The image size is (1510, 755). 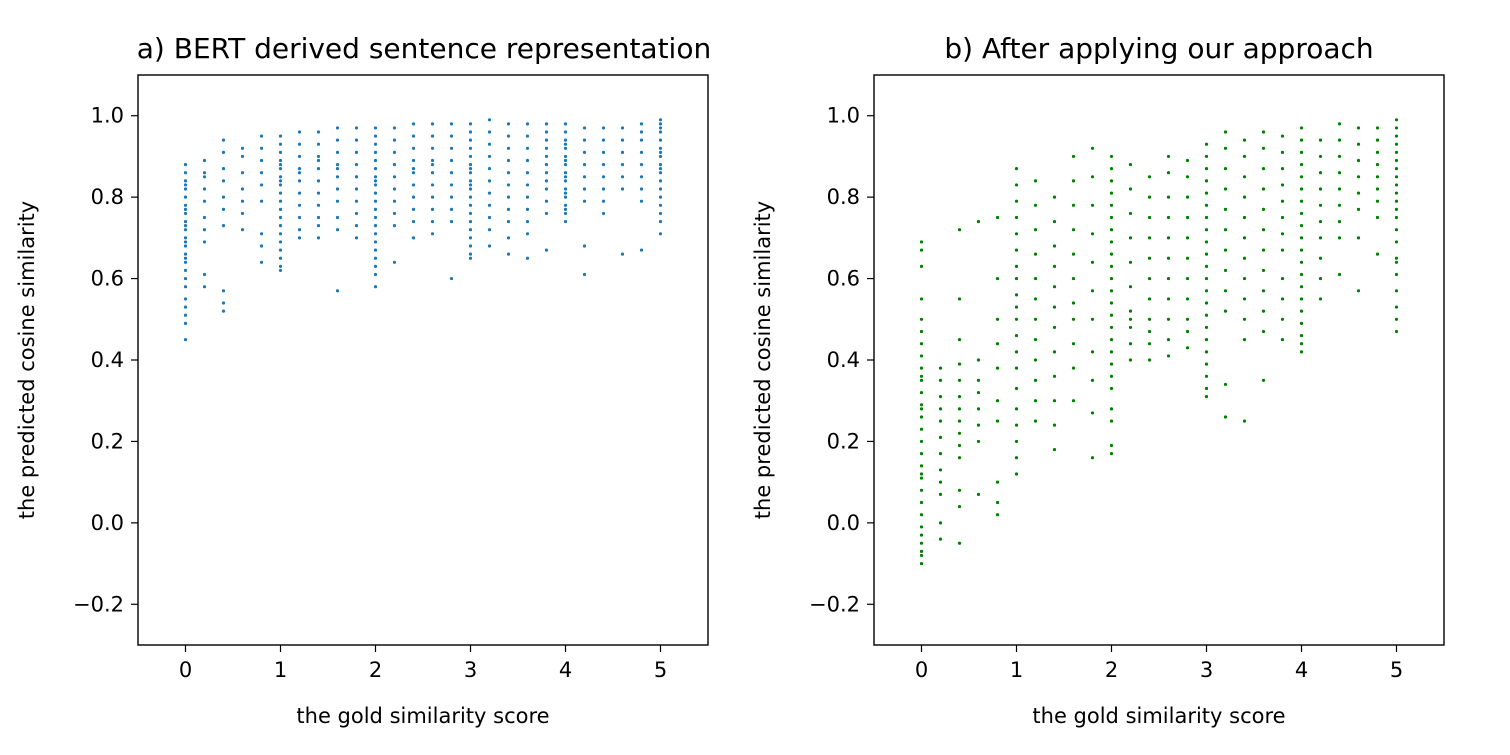 What do you see at coordinates (107, 441) in the screenshot?
I see `panel-a-y-tick-label: 0.2` at bounding box center [107, 441].